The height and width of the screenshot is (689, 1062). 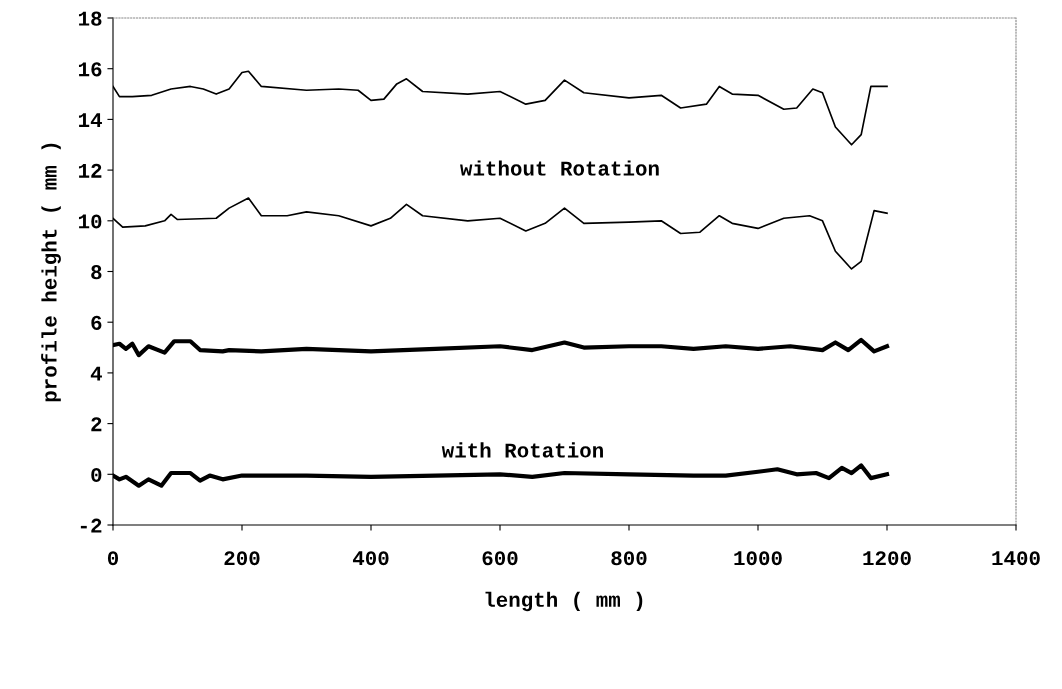 What do you see at coordinates (96, 272) in the screenshot?
I see `y-tick-label: 8` at bounding box center [96, 272].